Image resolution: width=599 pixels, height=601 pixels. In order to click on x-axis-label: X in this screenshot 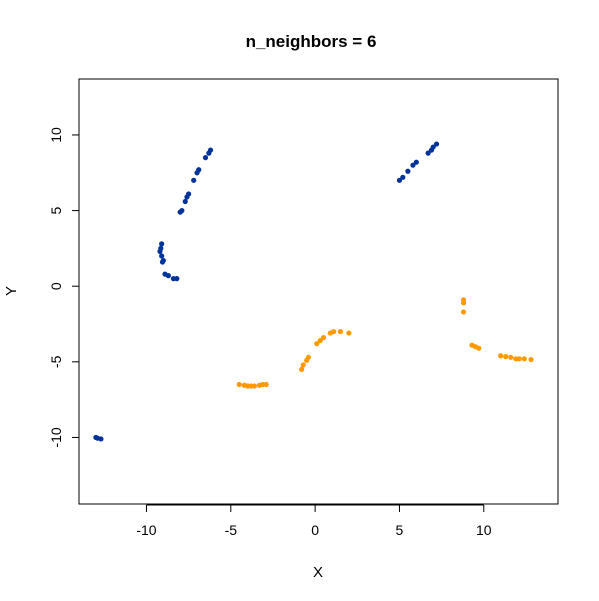, I will do `click(318, 572)`.